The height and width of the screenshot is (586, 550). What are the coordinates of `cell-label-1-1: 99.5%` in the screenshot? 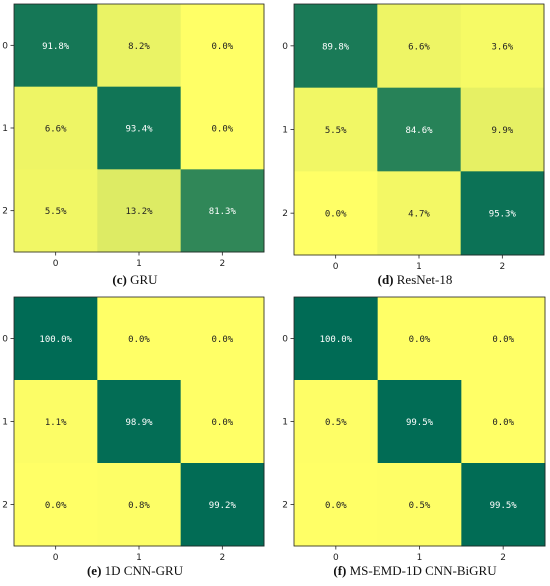 It's located at (420, 423).